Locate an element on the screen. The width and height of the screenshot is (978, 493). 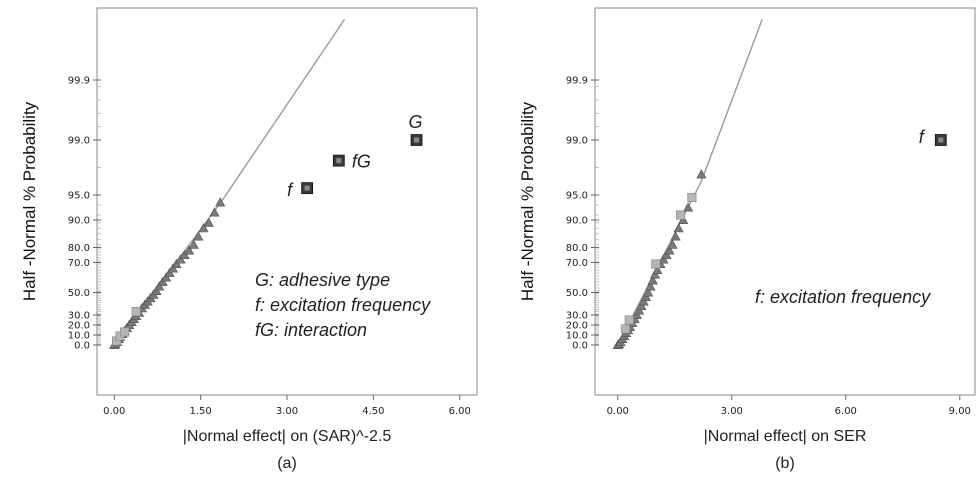
y-tick-label: 50.0 is located at coordinates (577, 293).